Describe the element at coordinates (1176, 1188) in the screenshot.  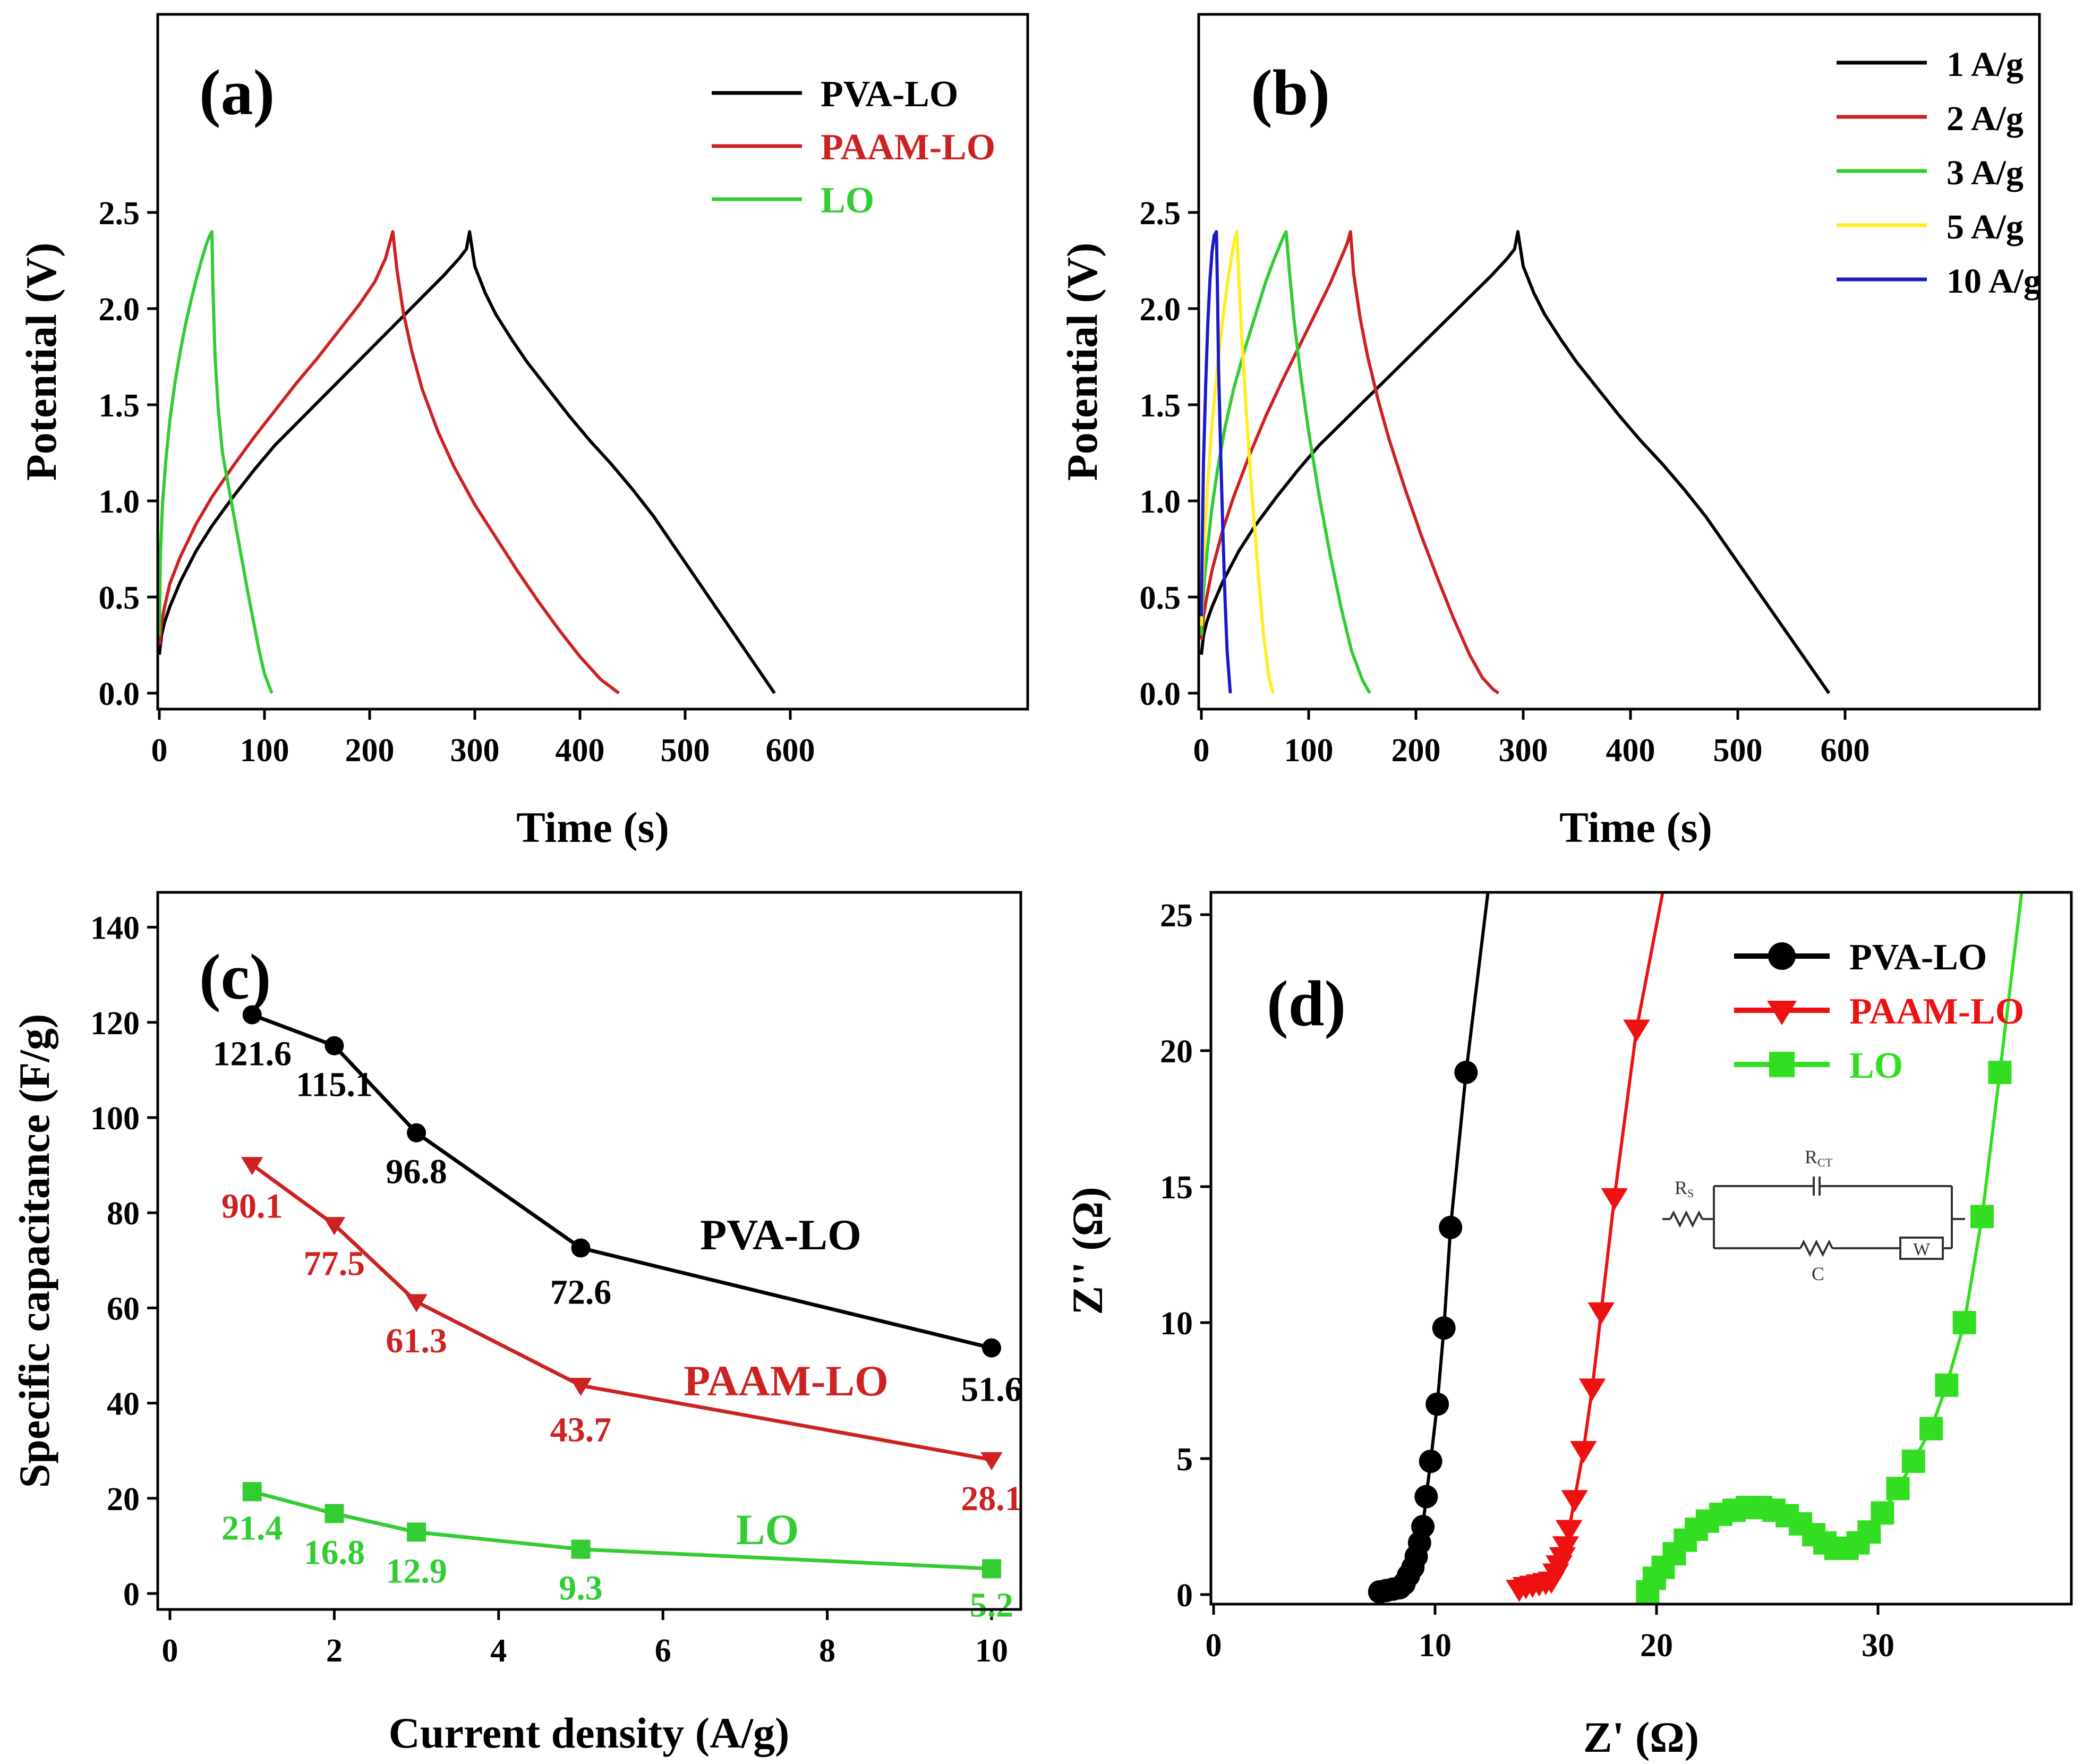
I see `y-tick-label: 15` at that location.